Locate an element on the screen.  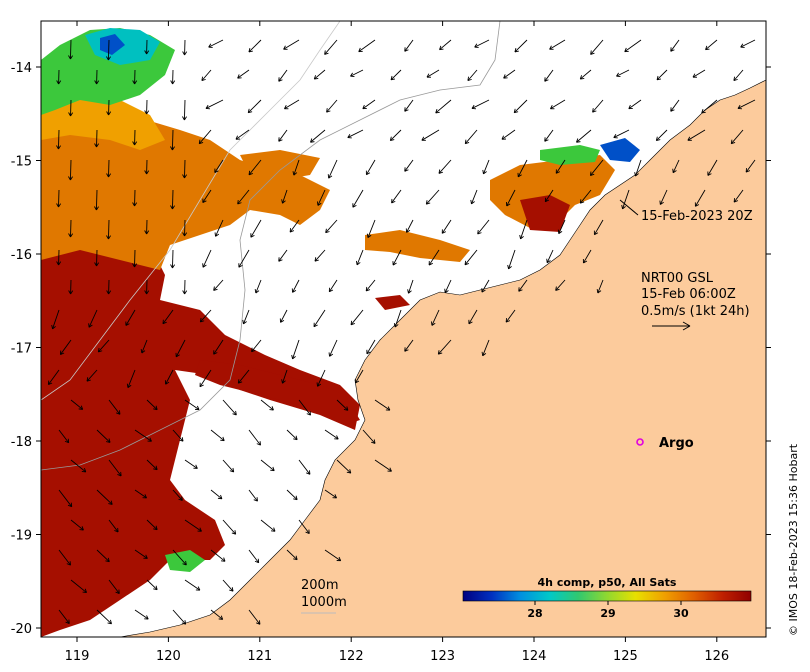
lat-tick-label: -20 is located at coordinates (21, 629).